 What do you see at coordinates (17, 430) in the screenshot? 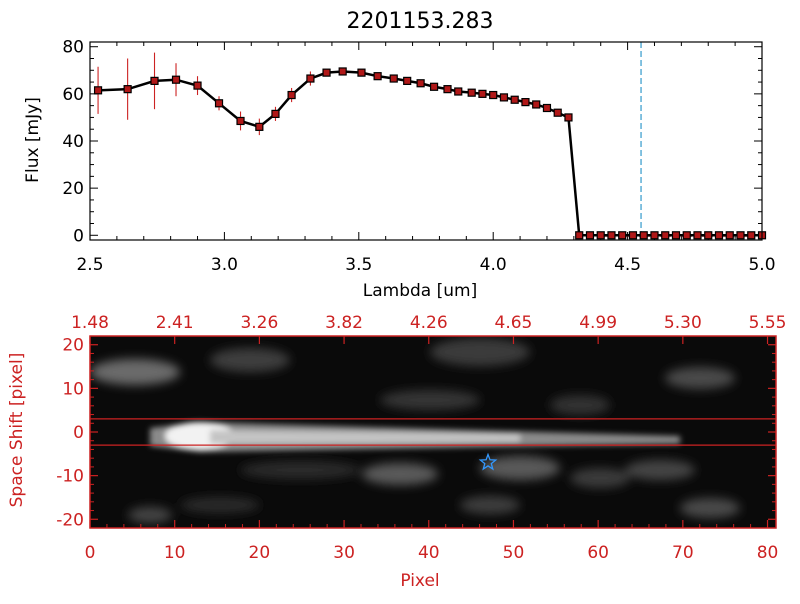
I see `image-ylabel: Space Shift [pixel]` at bounding box center [17, 430].